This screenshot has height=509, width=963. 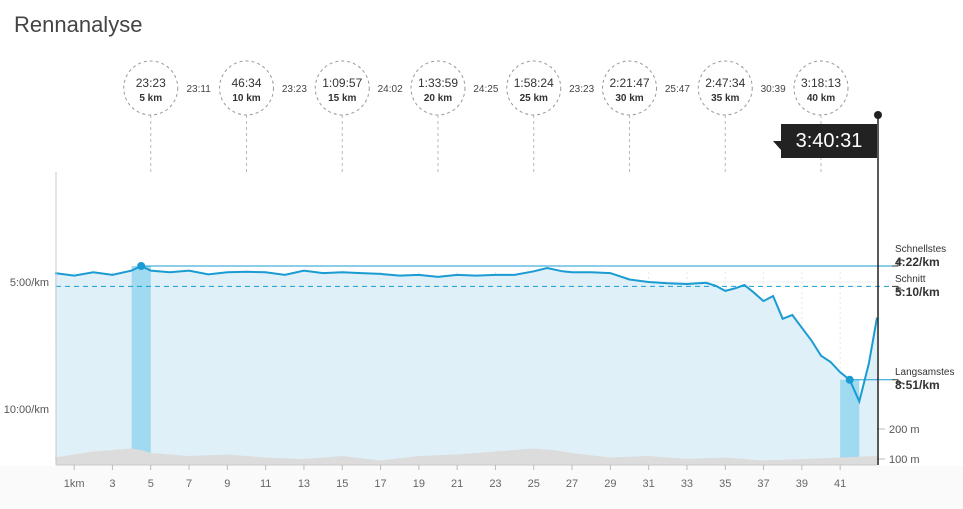 What do you see at coordinates (342, 484) in the screenshot?
I see `x-tick-label: 15` at bounding box center [342, 484].